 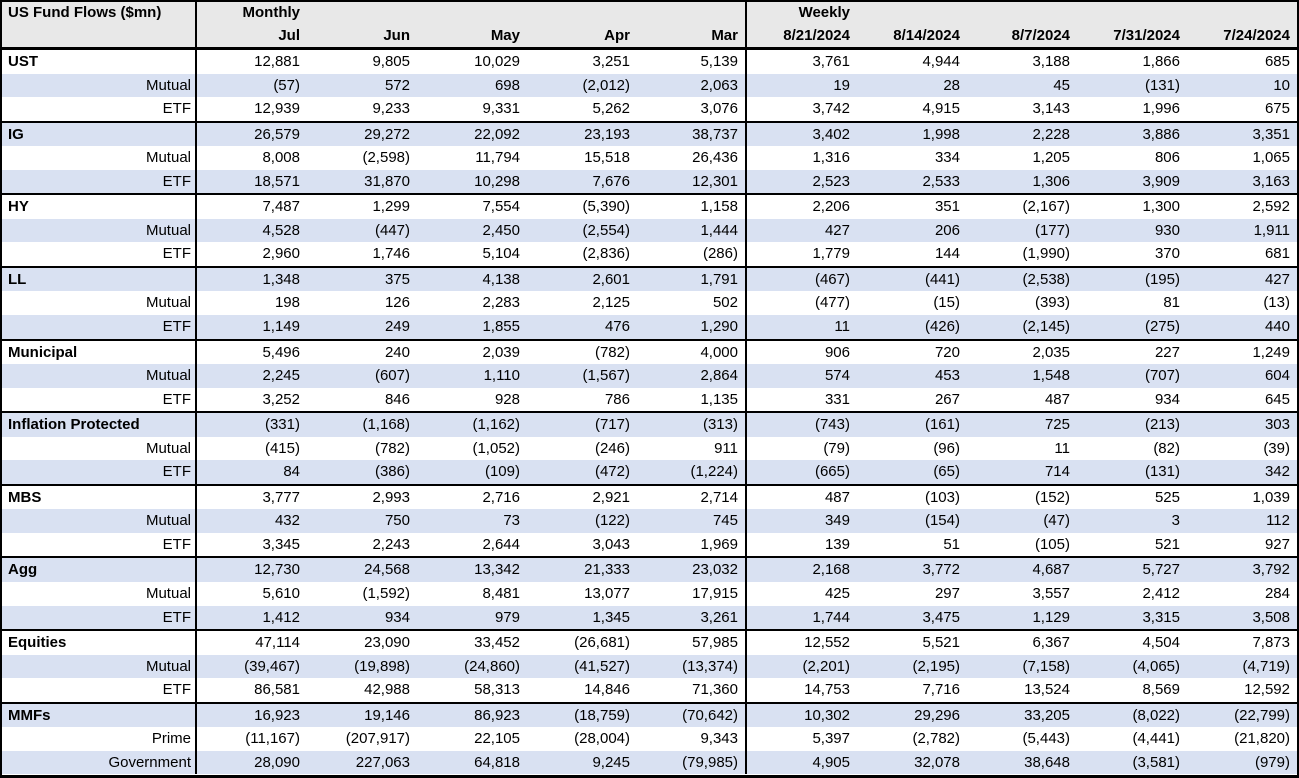 I want to click on value-cell: 487, so click(x=837, y=497).